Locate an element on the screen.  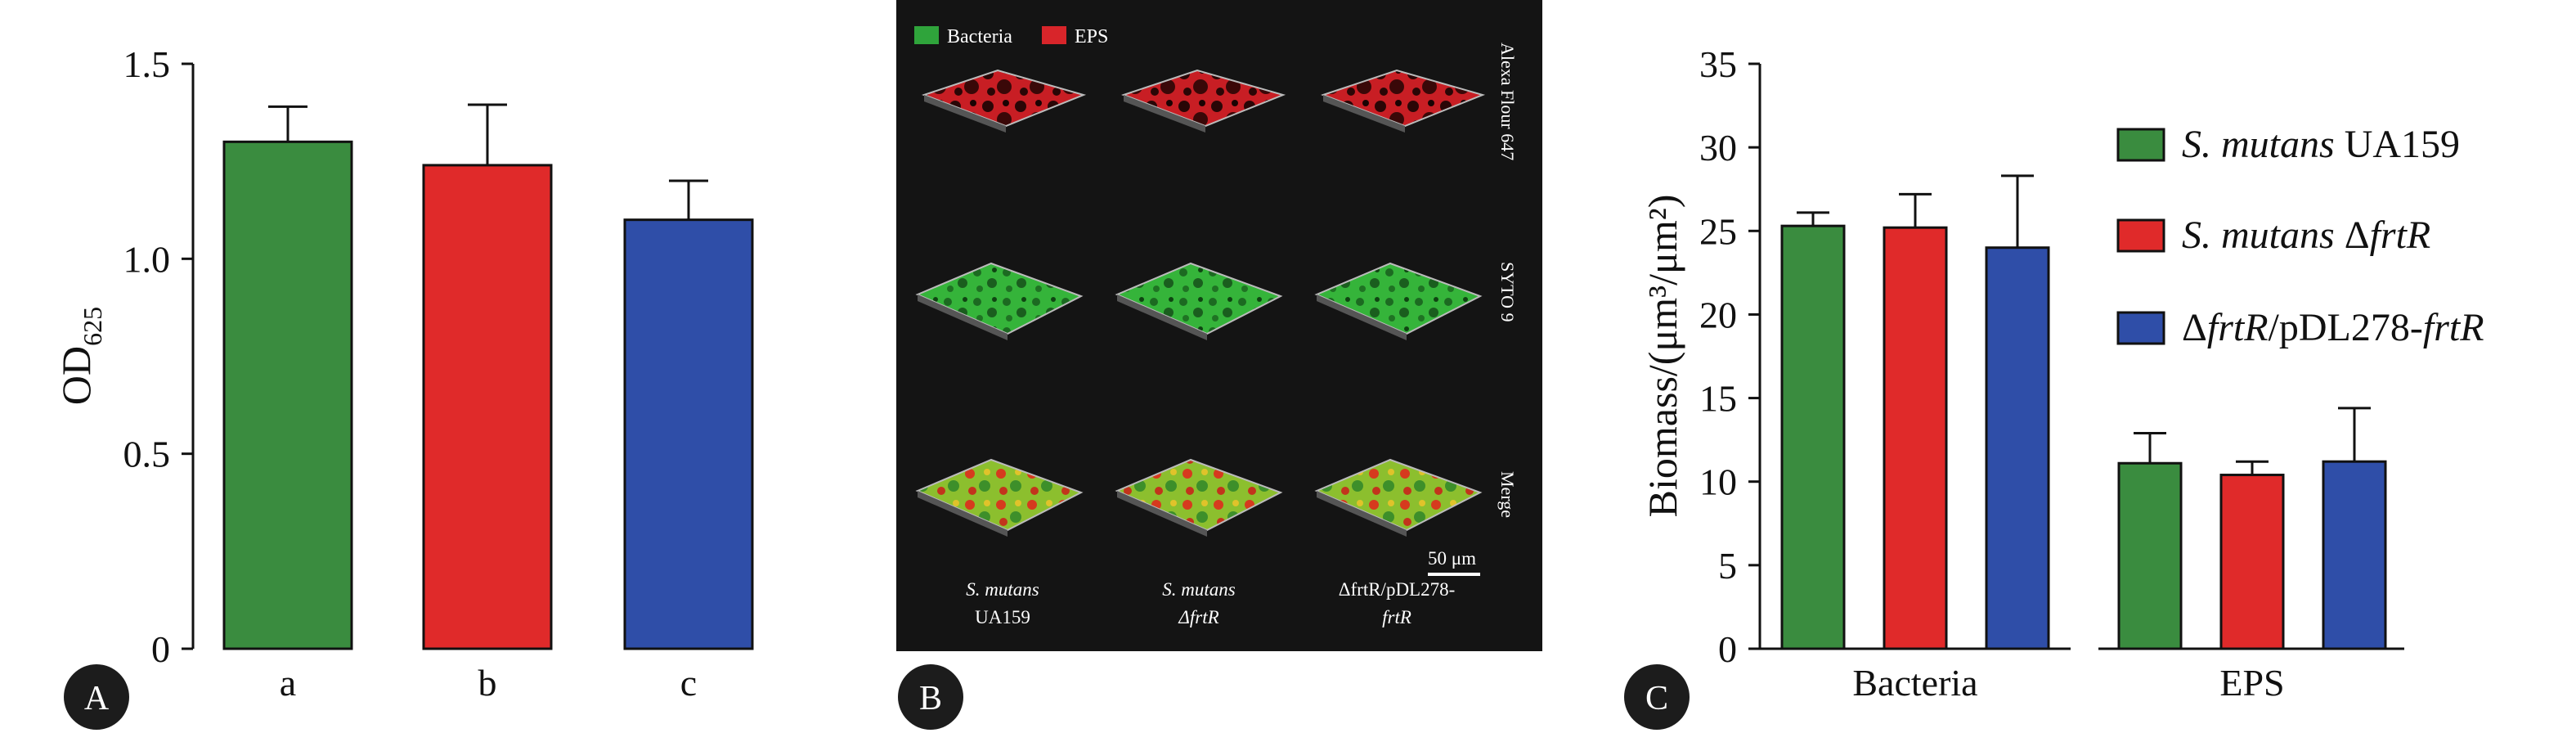
col-label-ua159-line2: UA159 is located at coordinates (1002, 617).